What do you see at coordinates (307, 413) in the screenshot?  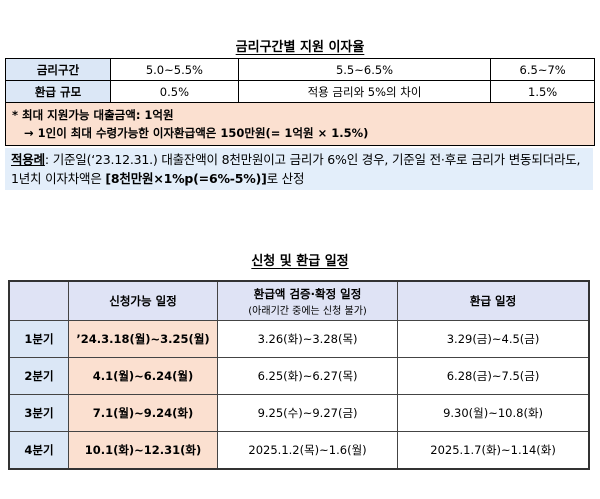 I see `cell: 9.25(수)~9.27(금)` at bounding box center [307, 413].